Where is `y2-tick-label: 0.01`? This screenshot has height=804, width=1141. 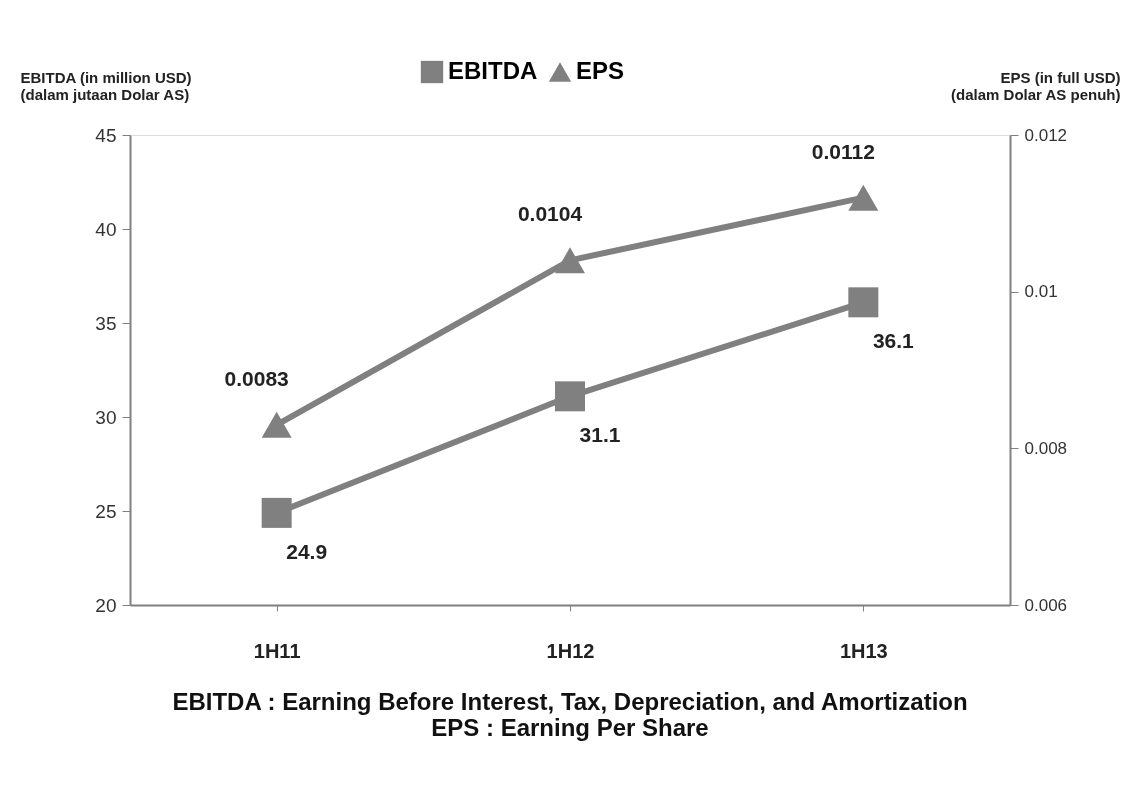
y2-tick-label: 0.01 is located at coordinates (1041, 292).